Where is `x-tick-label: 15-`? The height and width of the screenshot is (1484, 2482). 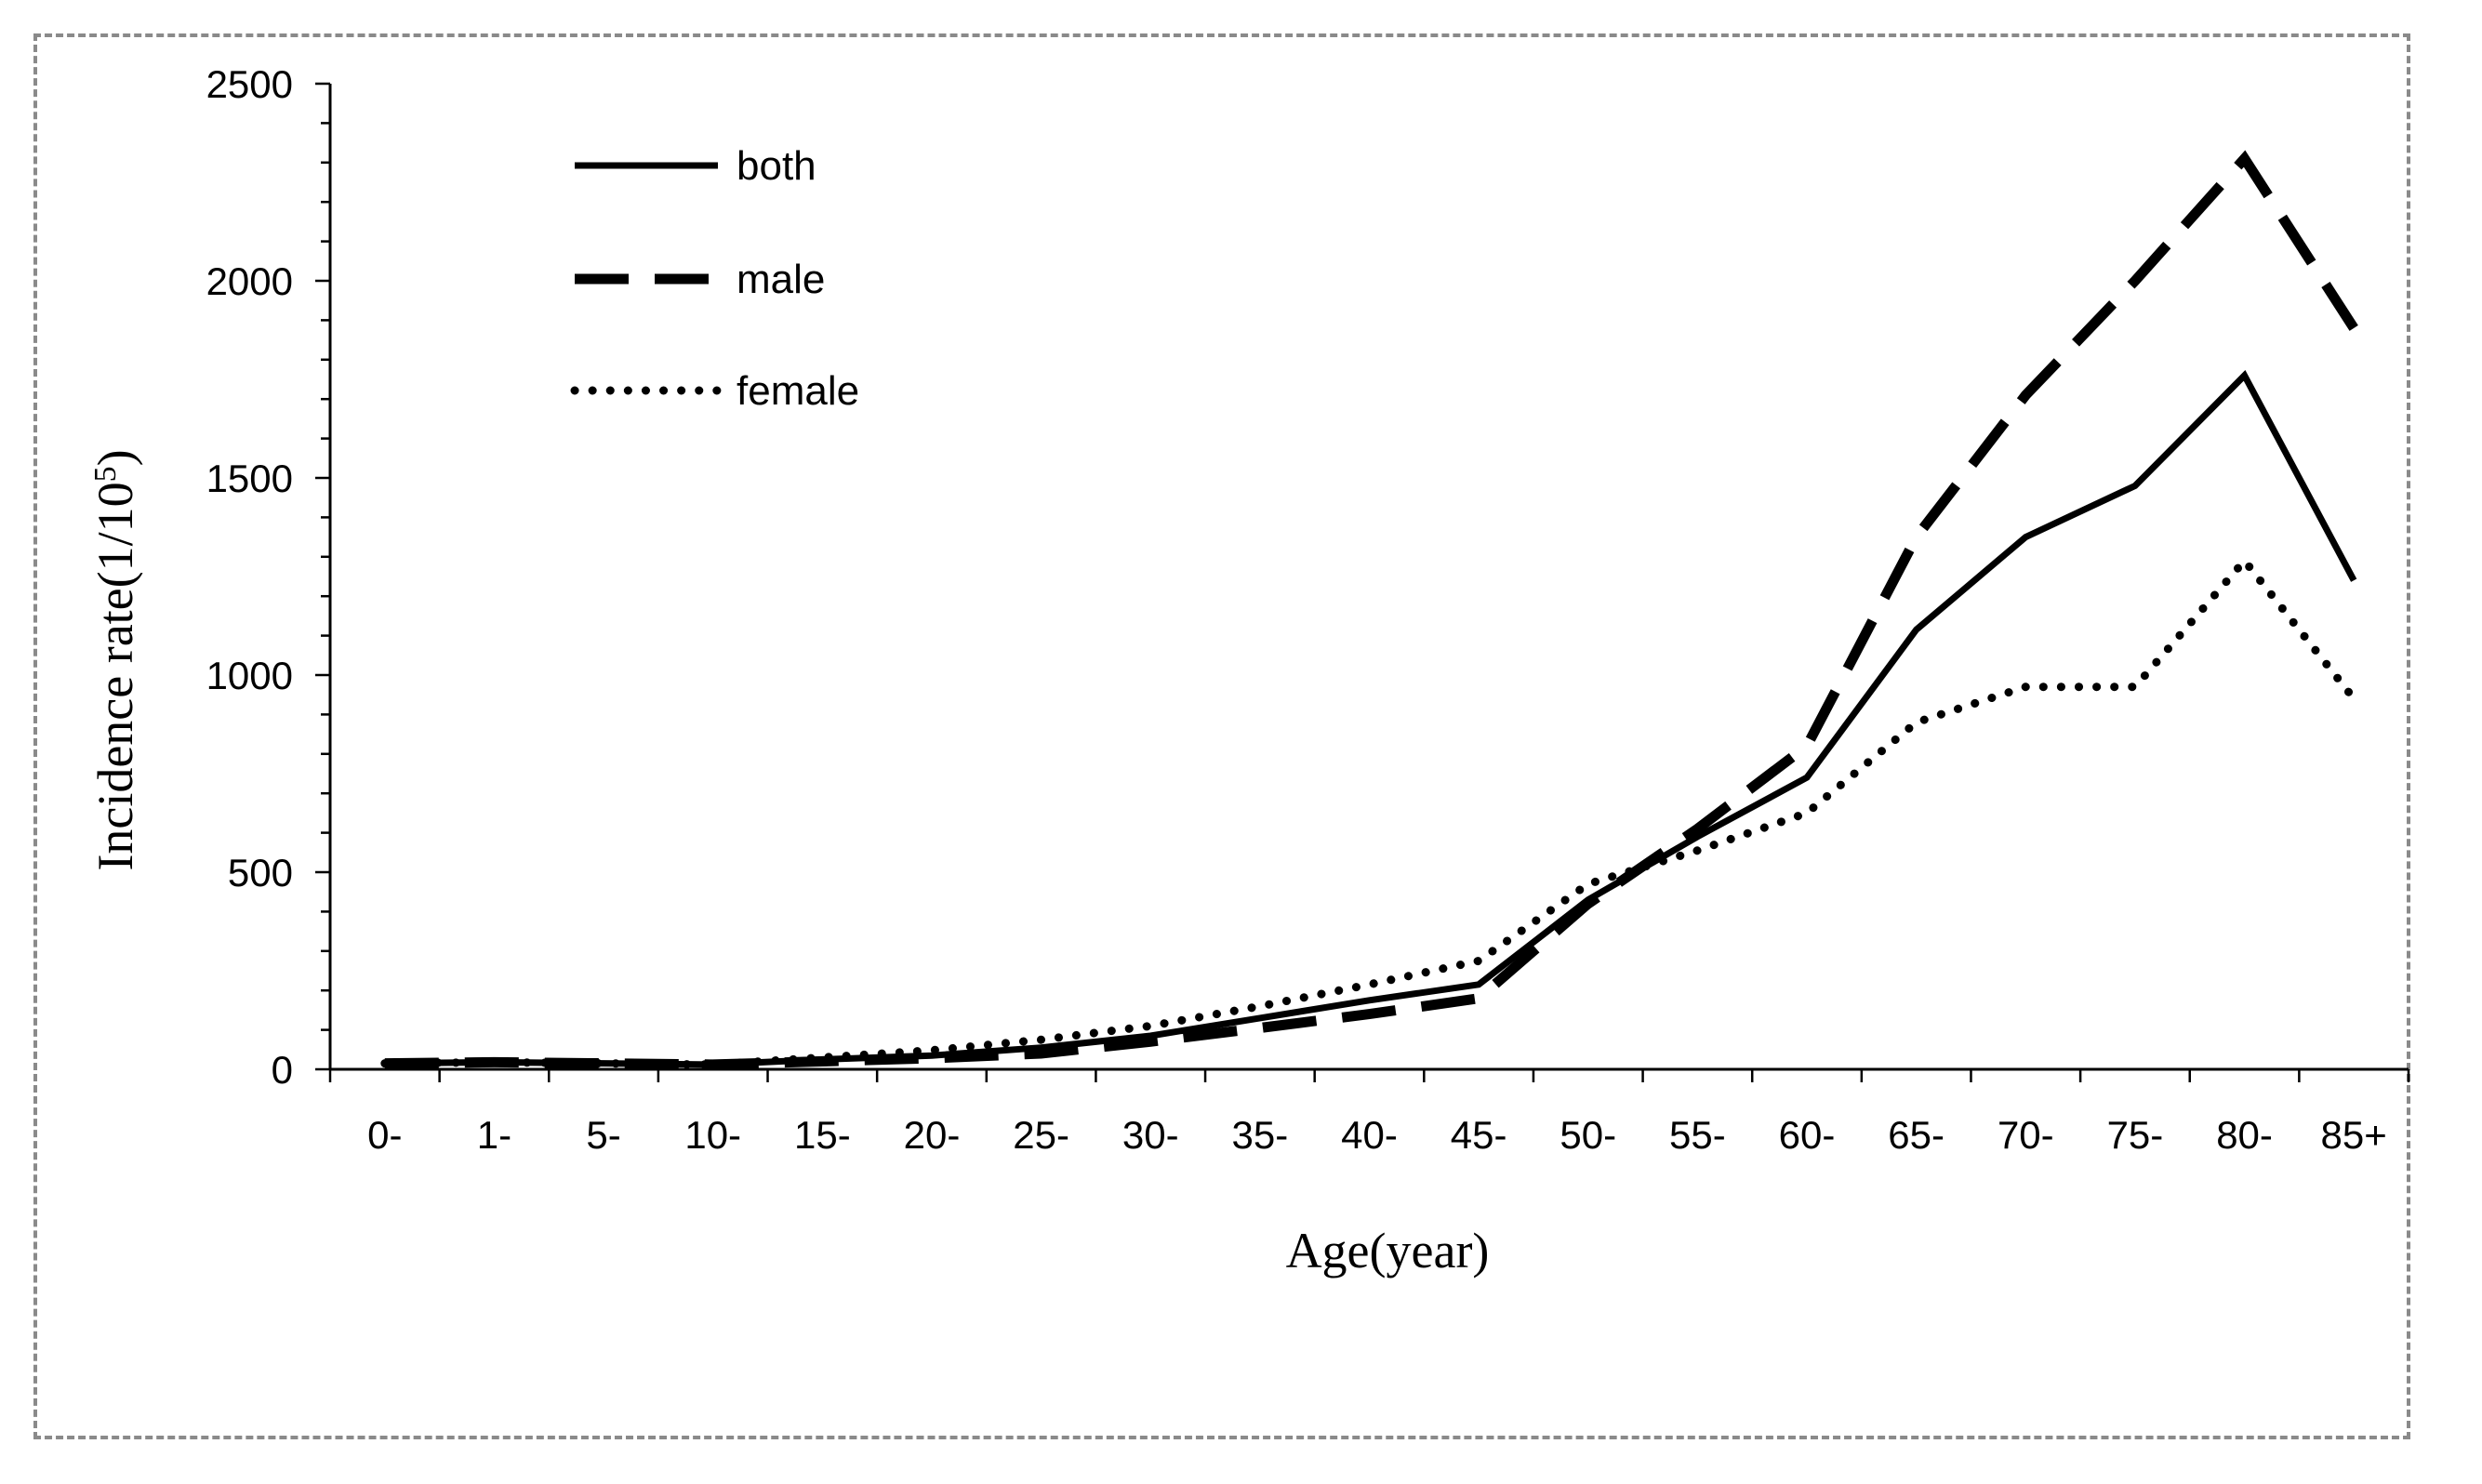 x-tick-label: 15- is located at coordinates (823, 1135).